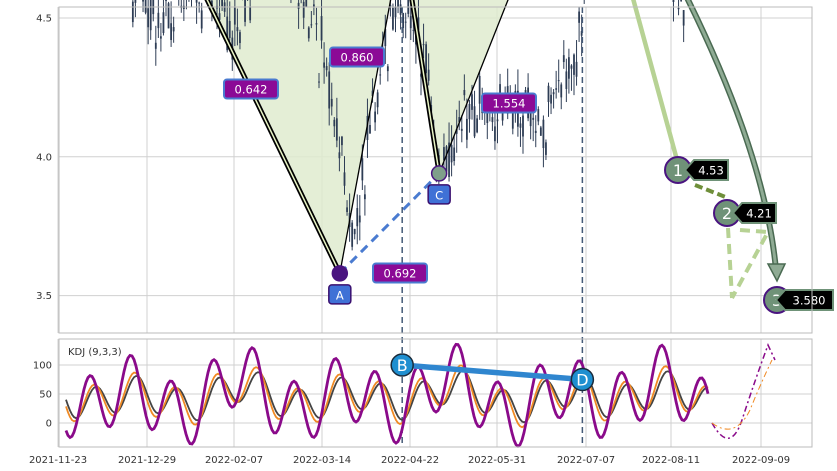  Describe the element at coordinates (727, 213) in the screenshot. I see `target-label: 2` at that location.